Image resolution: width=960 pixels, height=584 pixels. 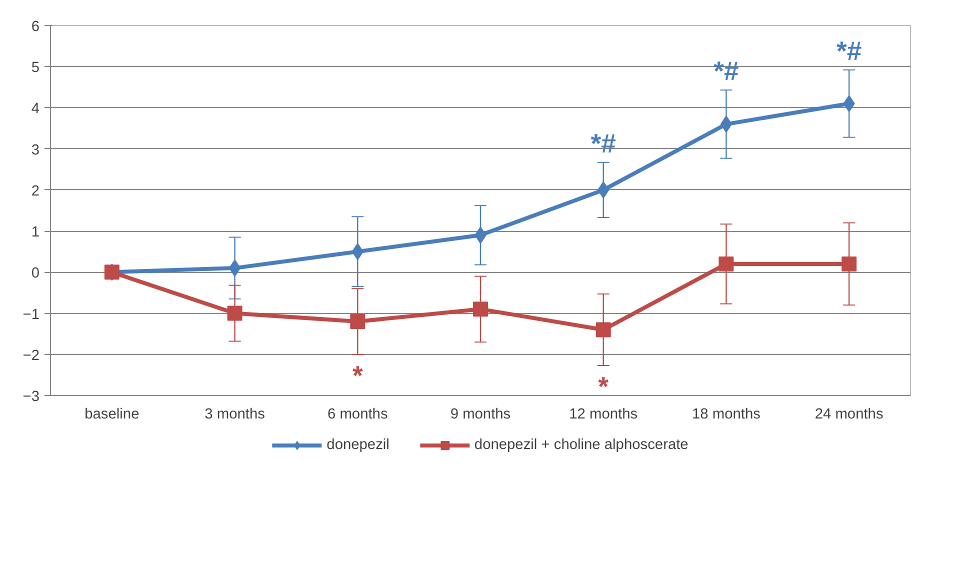 I want to click on x-tick-label: 6 months, so click(x=358, y=414).